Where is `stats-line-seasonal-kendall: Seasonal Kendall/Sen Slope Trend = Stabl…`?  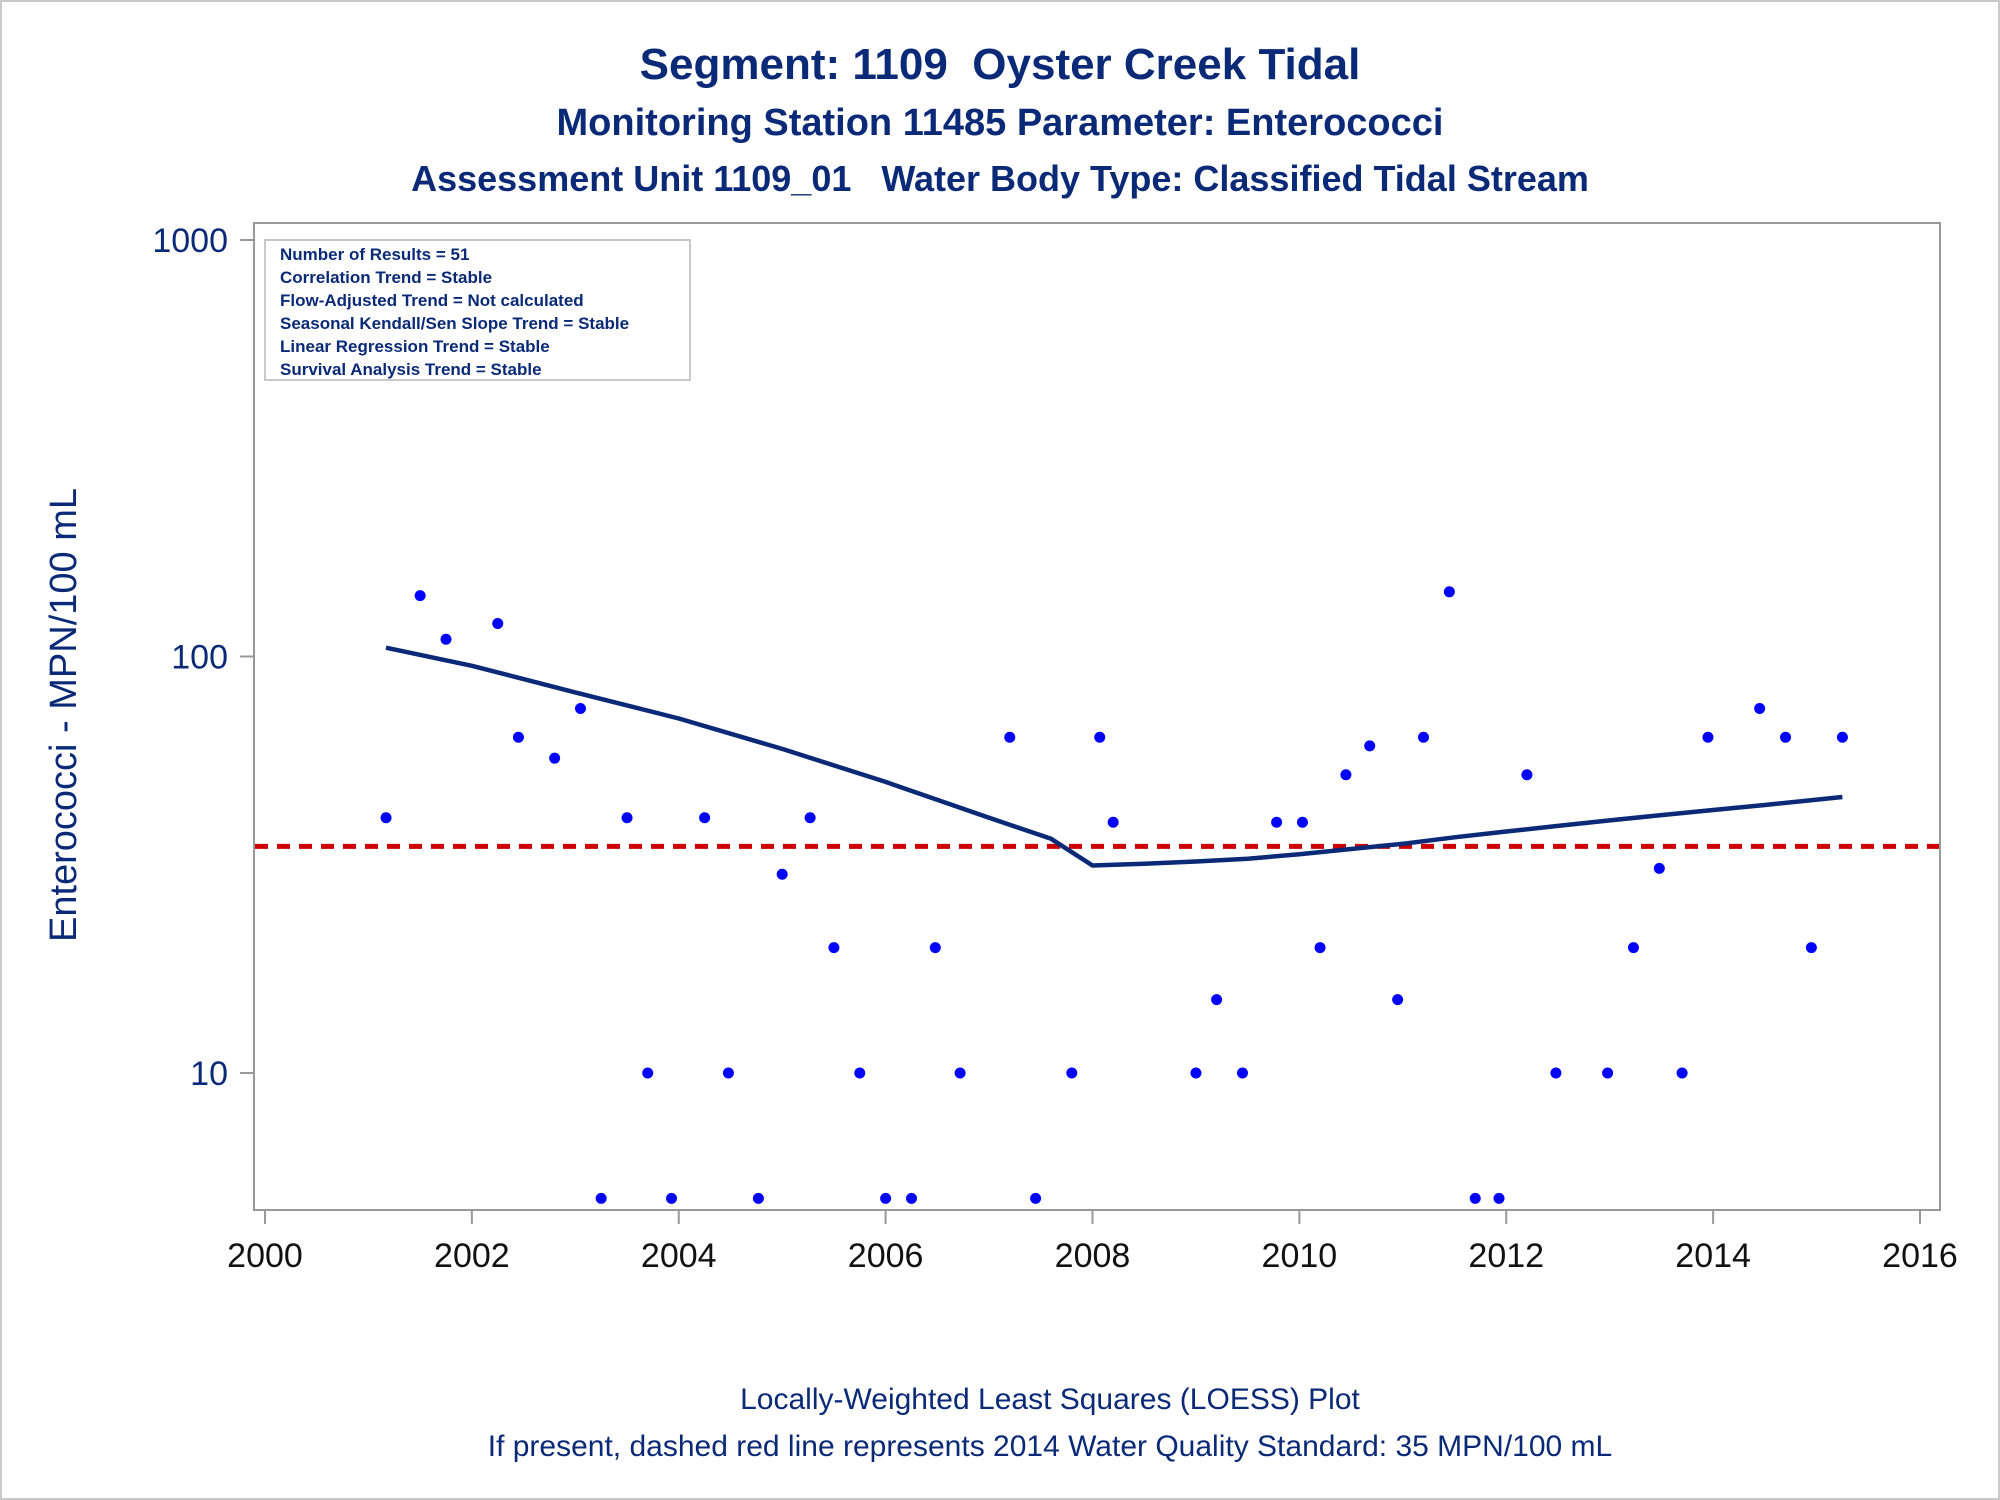
stats-line-seasonal-kendall: Seasonal Kendall/Sen Slope Trend = Stabl… is located at coordinates (454, 323).